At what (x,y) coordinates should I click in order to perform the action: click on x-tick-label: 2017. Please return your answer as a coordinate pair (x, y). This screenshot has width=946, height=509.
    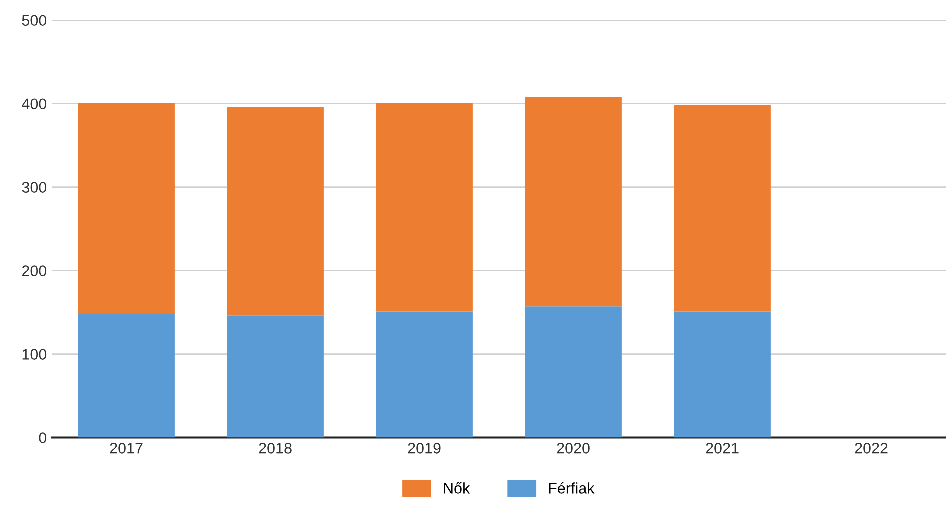
    Looking at the image, I should click on (126, 448).